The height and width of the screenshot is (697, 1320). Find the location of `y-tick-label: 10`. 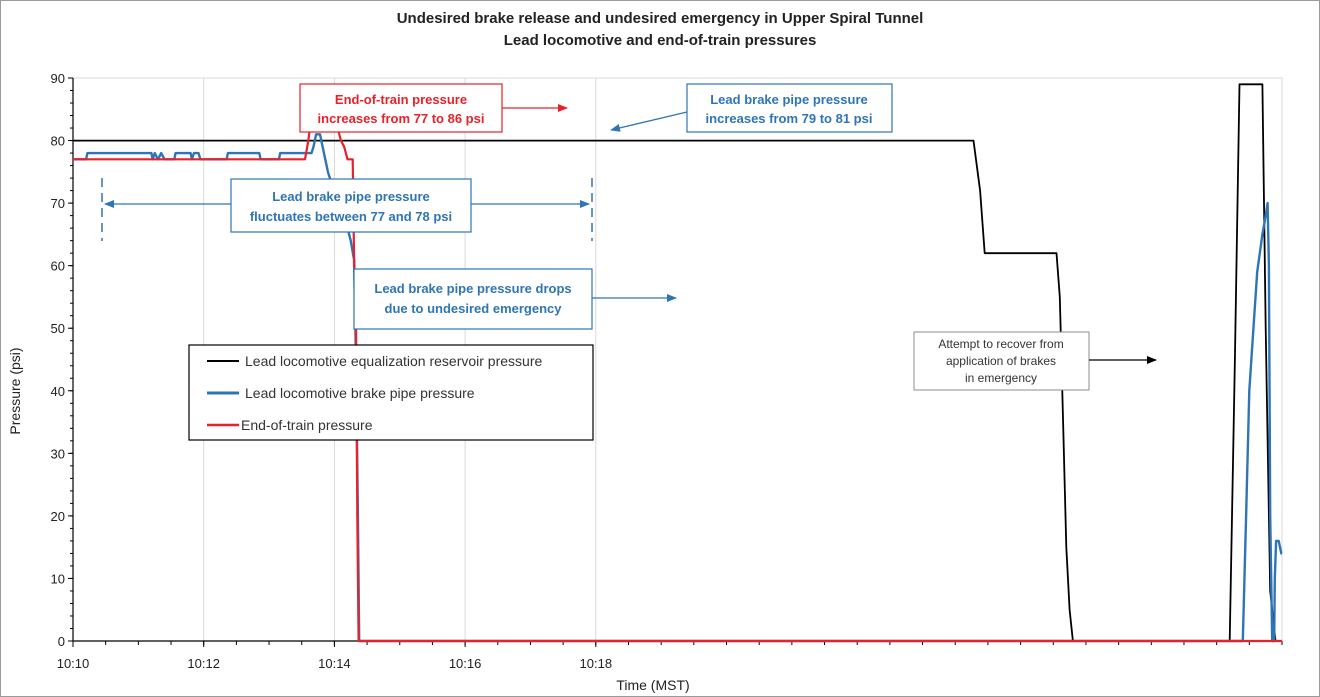

y-tick-label: 10 is located at coordinates (58, 578).